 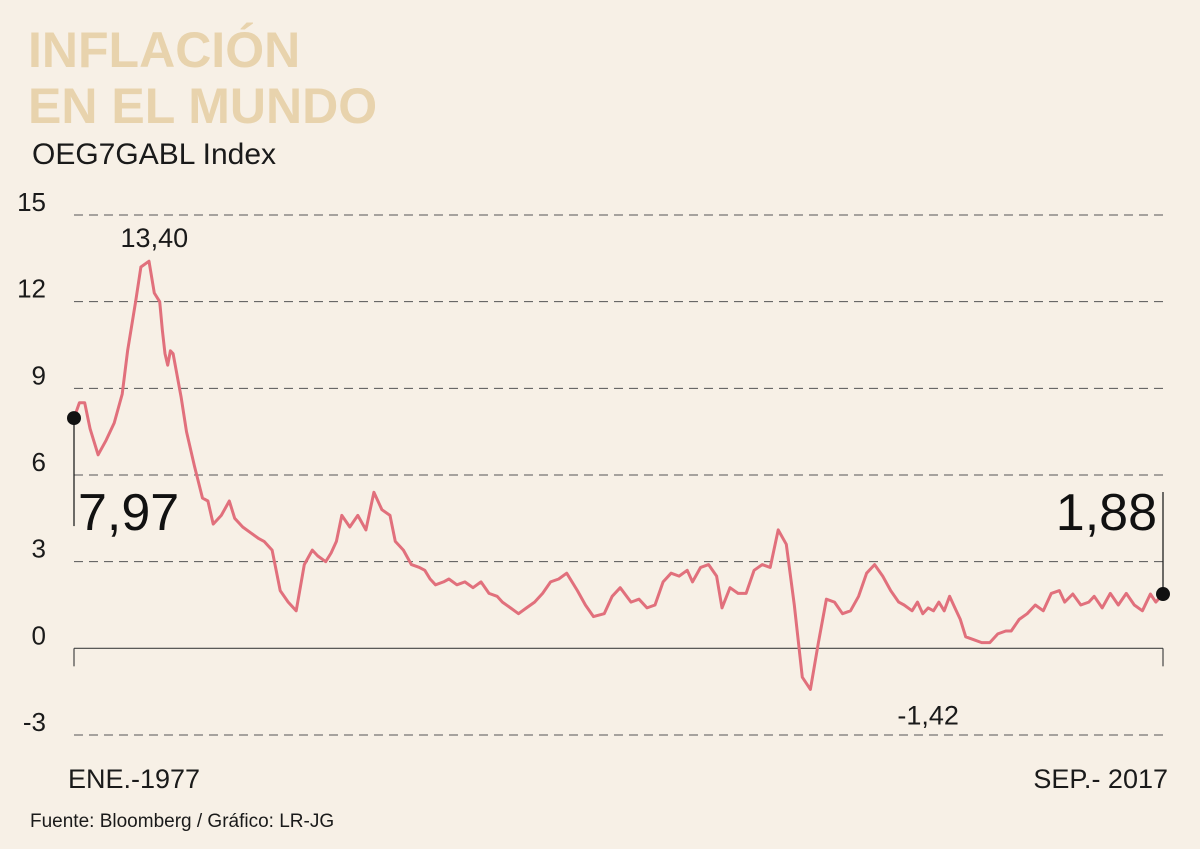 What do you see at coordinates (31, 202) in the screenshot?
I see `y-tick-label: 15` at bounding box center [31, 202].